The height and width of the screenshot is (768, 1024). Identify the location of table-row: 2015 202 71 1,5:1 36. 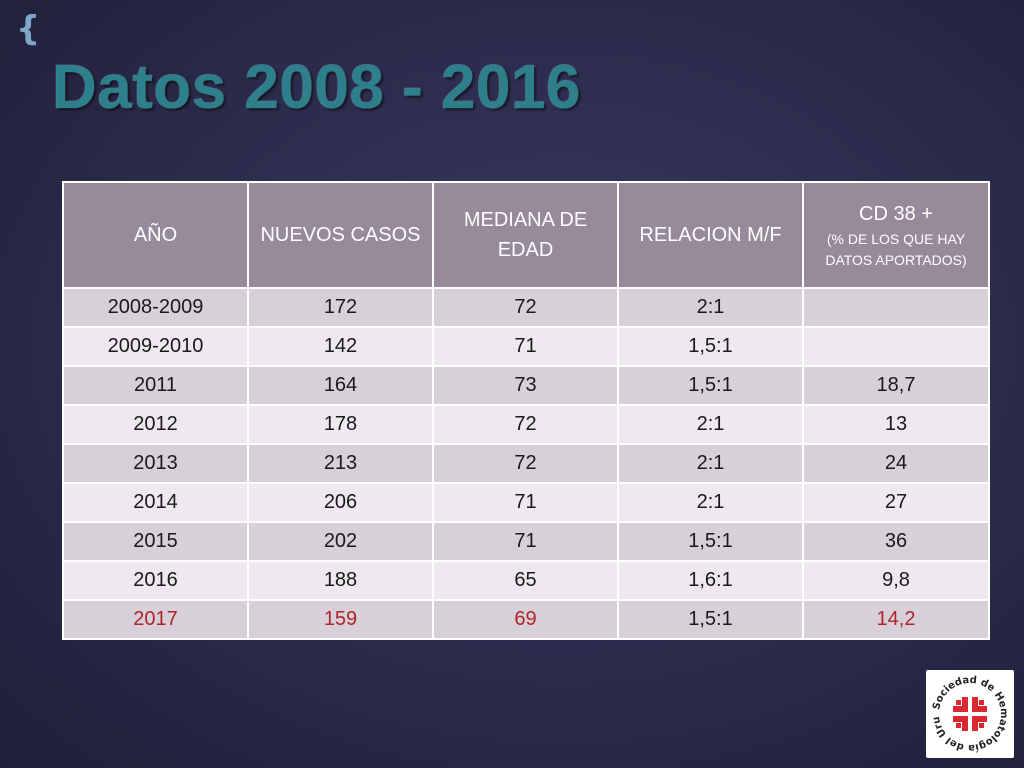
(526, 541).